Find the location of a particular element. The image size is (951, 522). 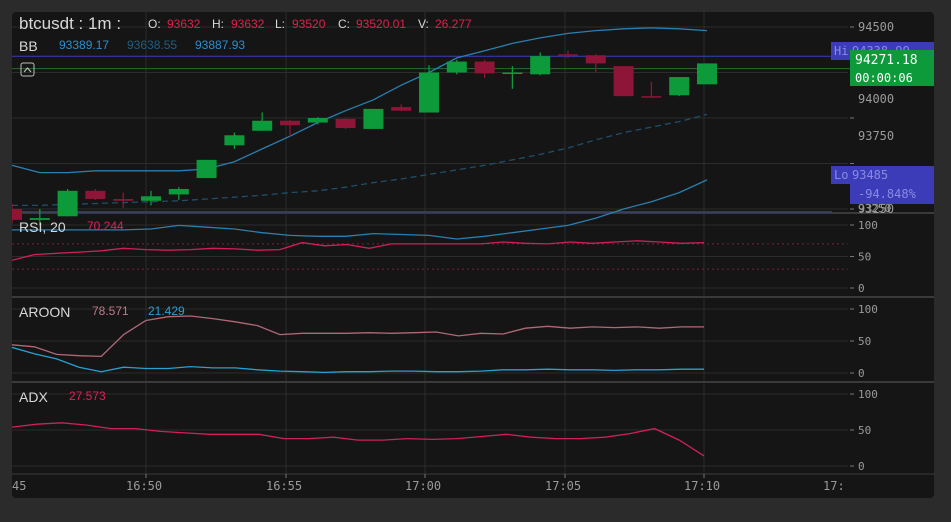

time-label: 17:10 is located at coordinates (702, 486).